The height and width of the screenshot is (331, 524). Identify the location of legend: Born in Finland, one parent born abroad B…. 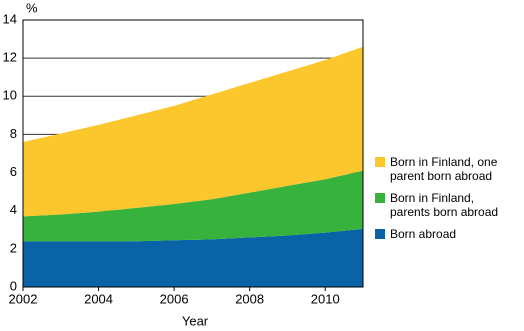
(445, 202).